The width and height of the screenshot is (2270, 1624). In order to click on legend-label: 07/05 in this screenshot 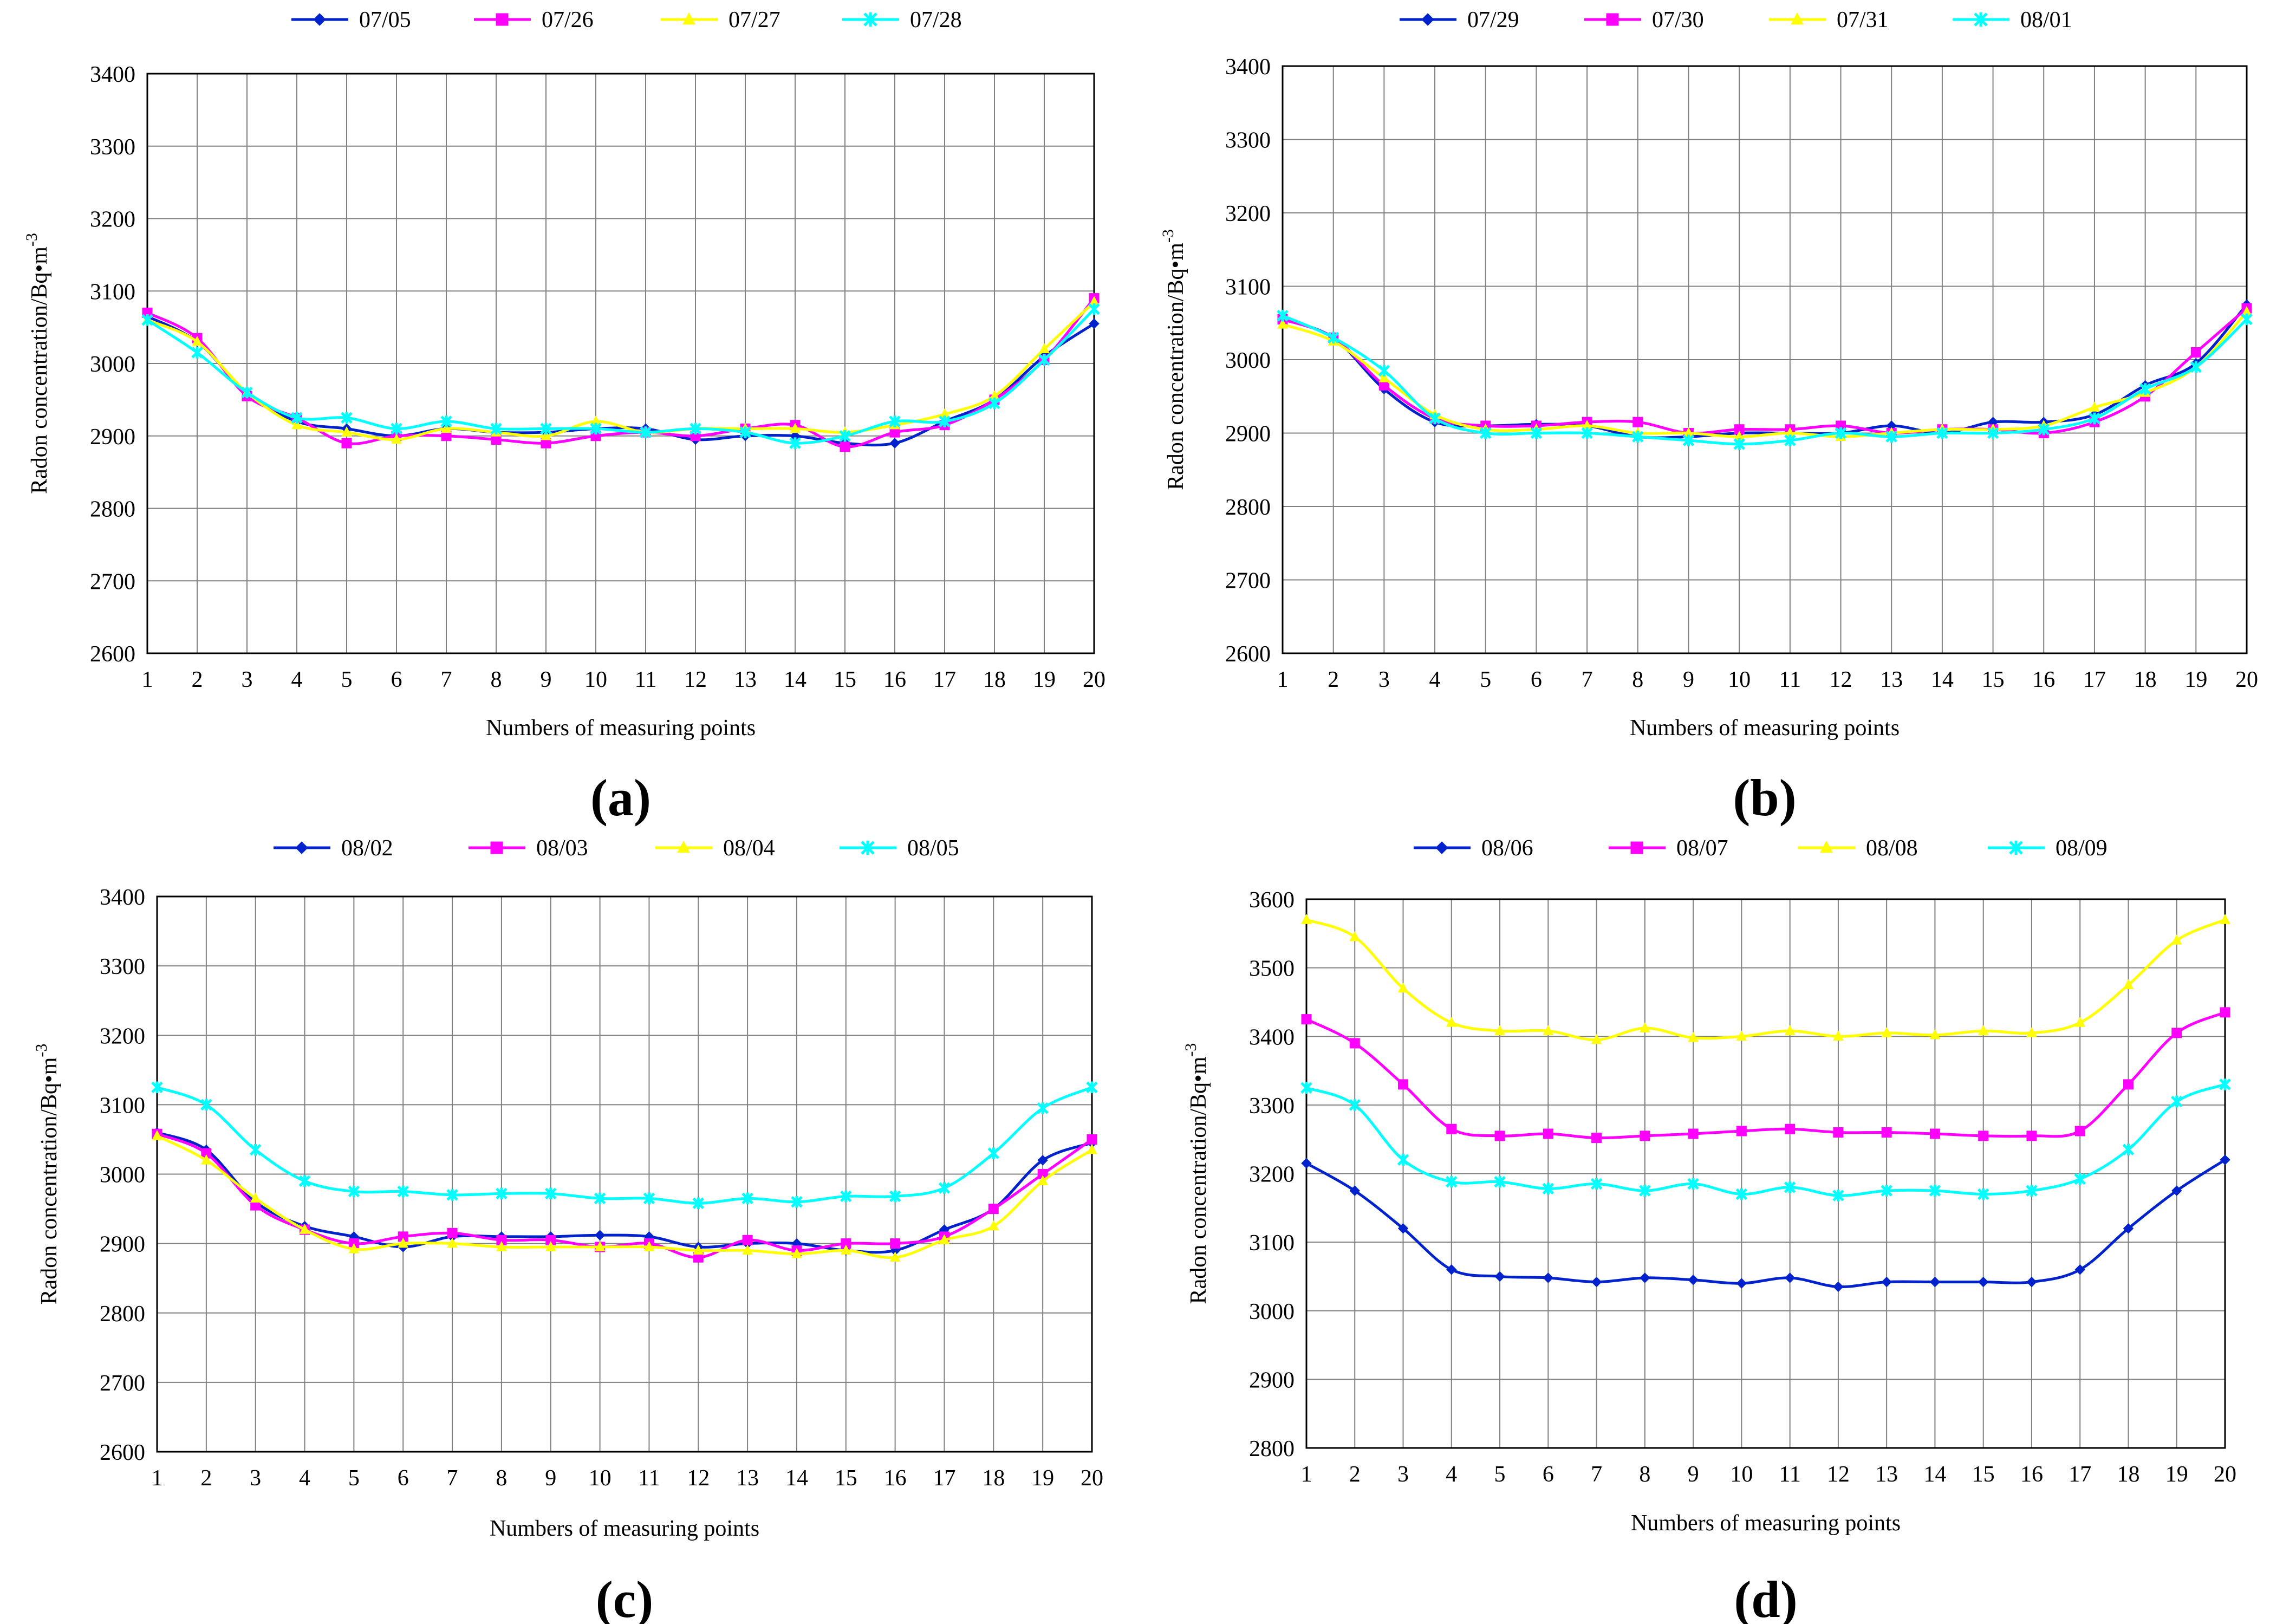, I will do `click(385, 20)`.